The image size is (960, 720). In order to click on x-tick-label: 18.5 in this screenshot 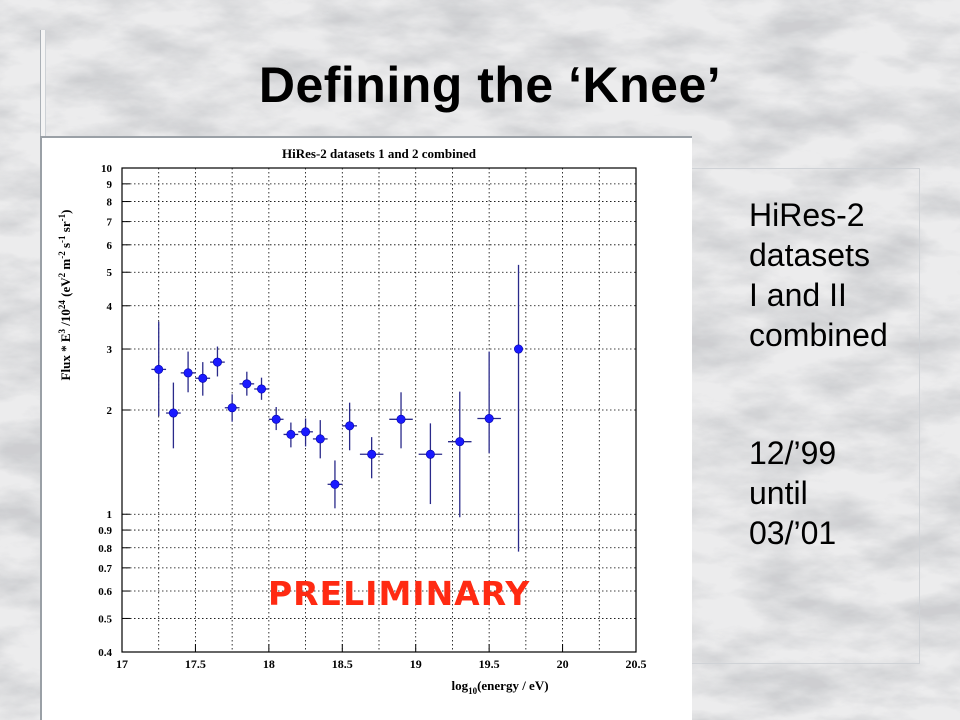, I will do `click(342, 664)`.